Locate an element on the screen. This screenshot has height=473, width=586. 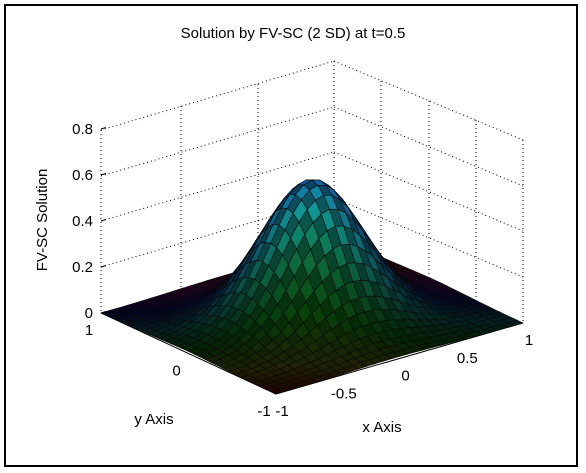
x-tick-label: 0 is located at coordinates (405, 376).